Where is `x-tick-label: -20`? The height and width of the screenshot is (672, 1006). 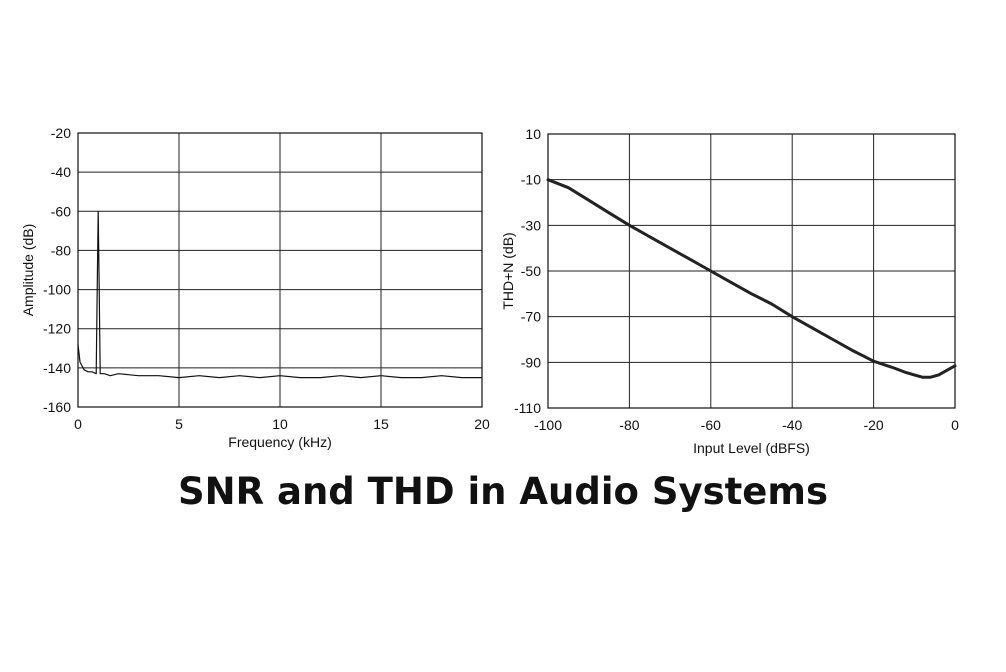 x-tick-label: -20 is located at coordinates (873, 425).